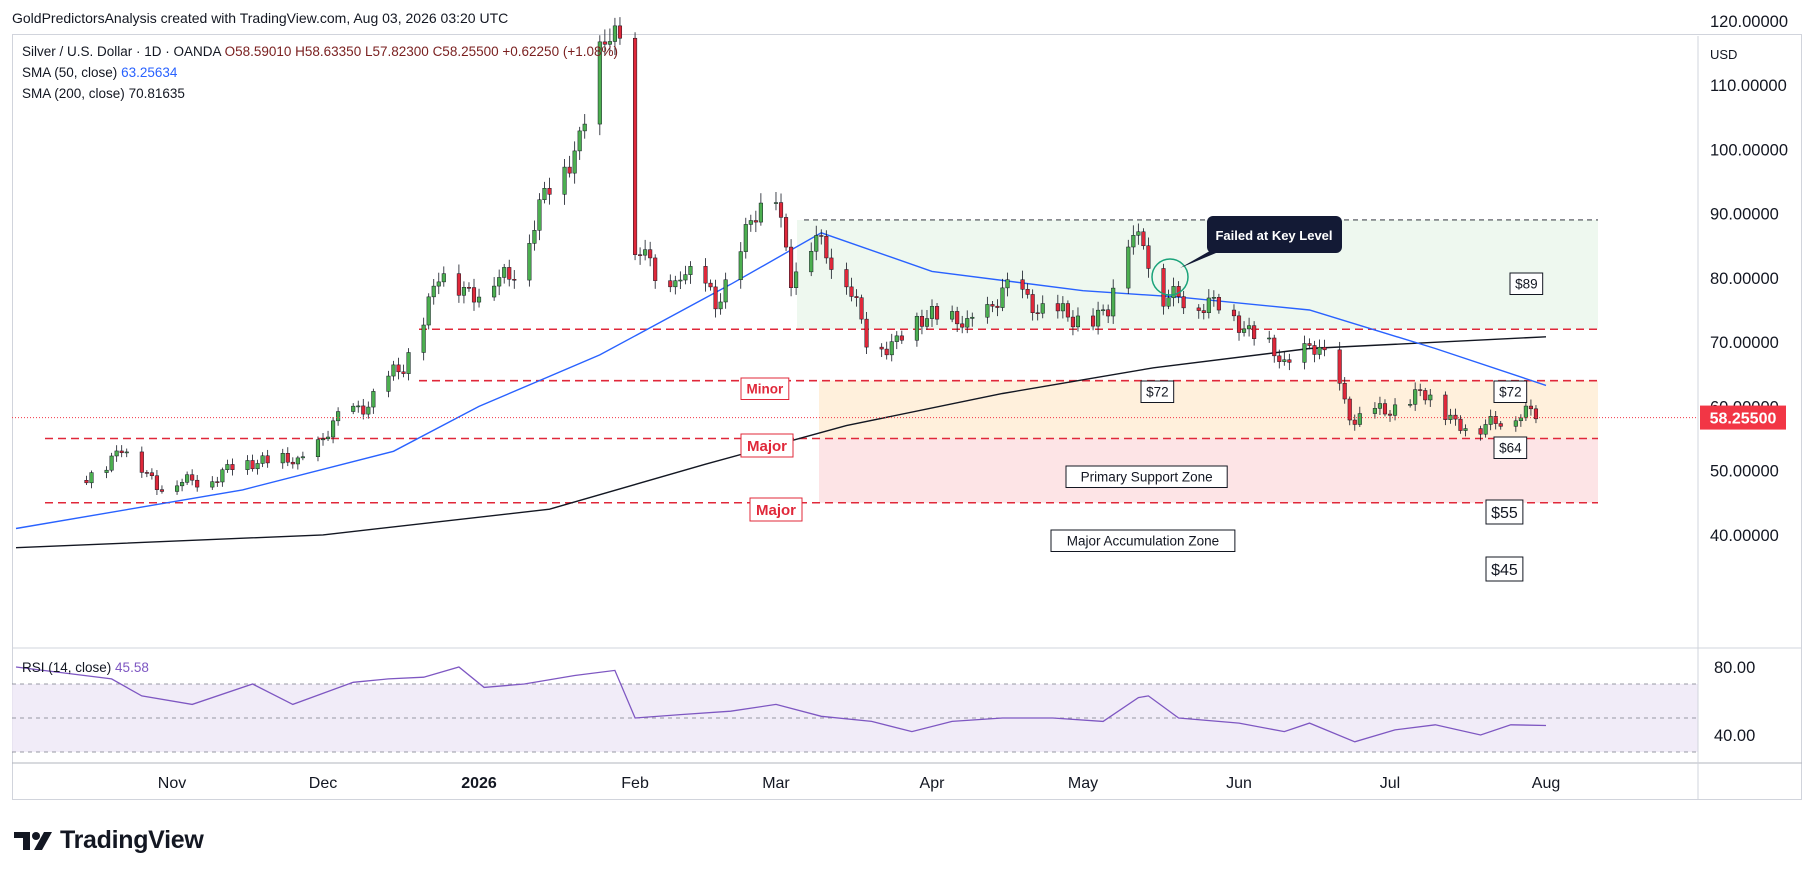  Describe the element at coordinates (85, 667) in the screenshot. I see `rsi-legend: RSI (14, close) 45.58` at that location.